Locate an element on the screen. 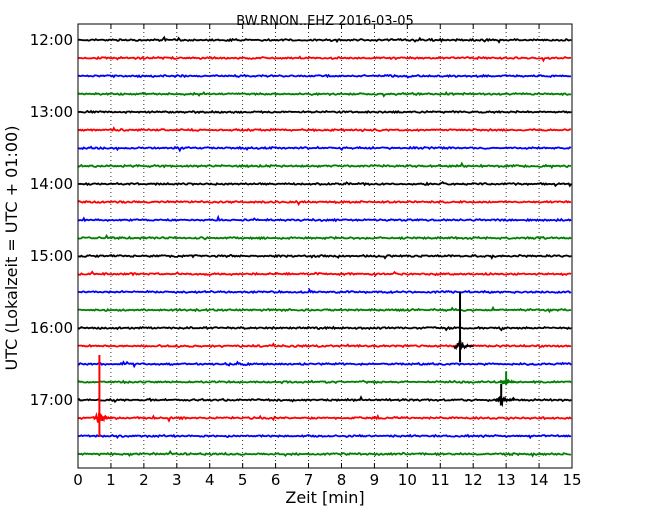  x-tick-label: 14 is located at coordinates (539, 480).